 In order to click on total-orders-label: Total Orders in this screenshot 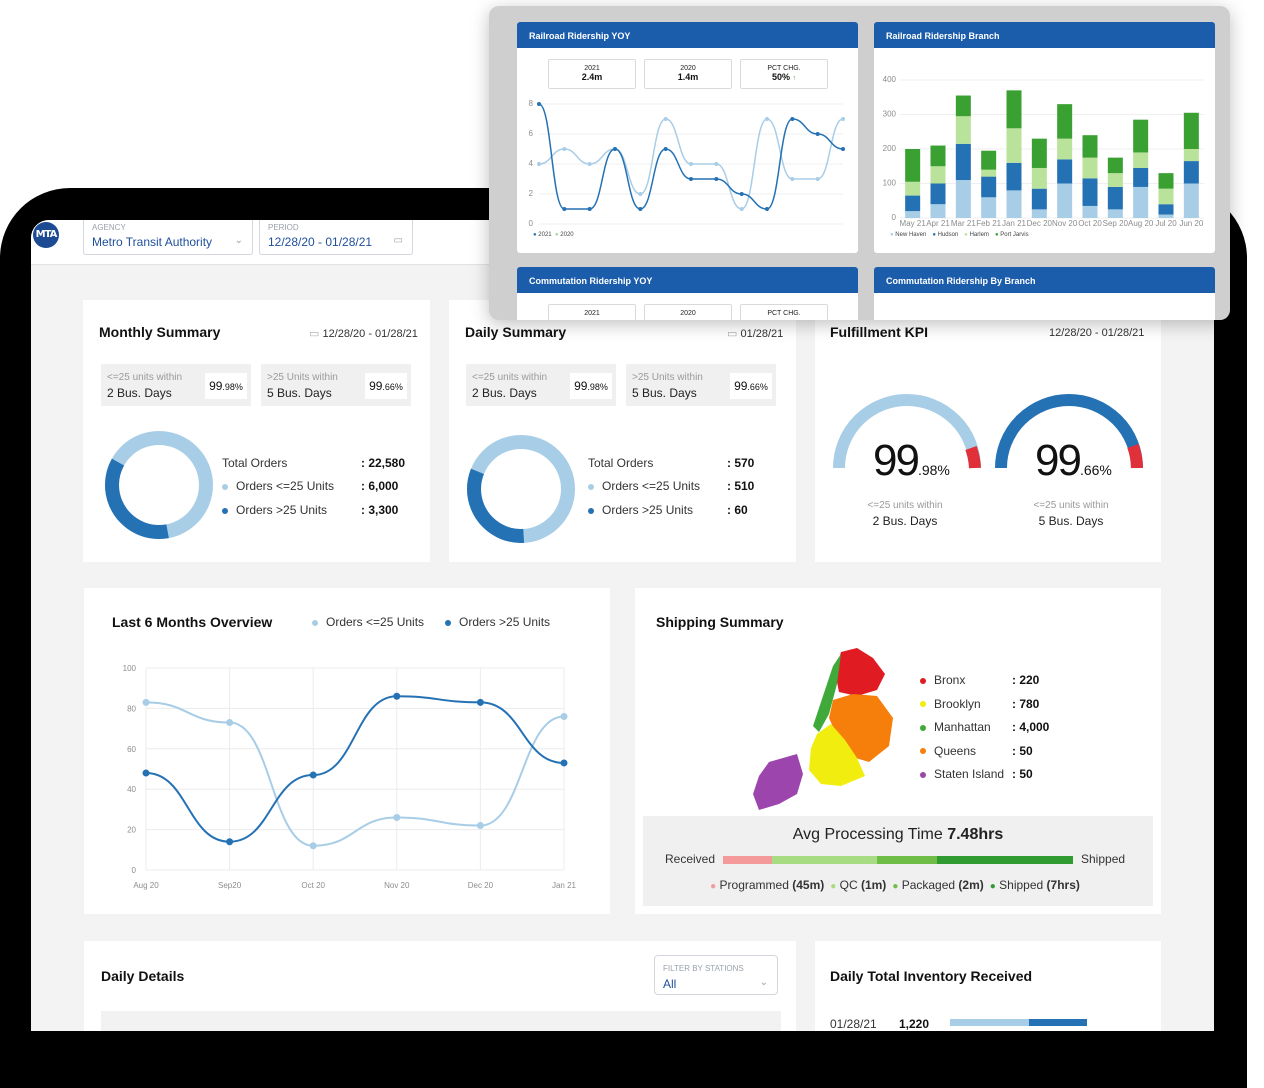, I will do `click(255, 463)`.